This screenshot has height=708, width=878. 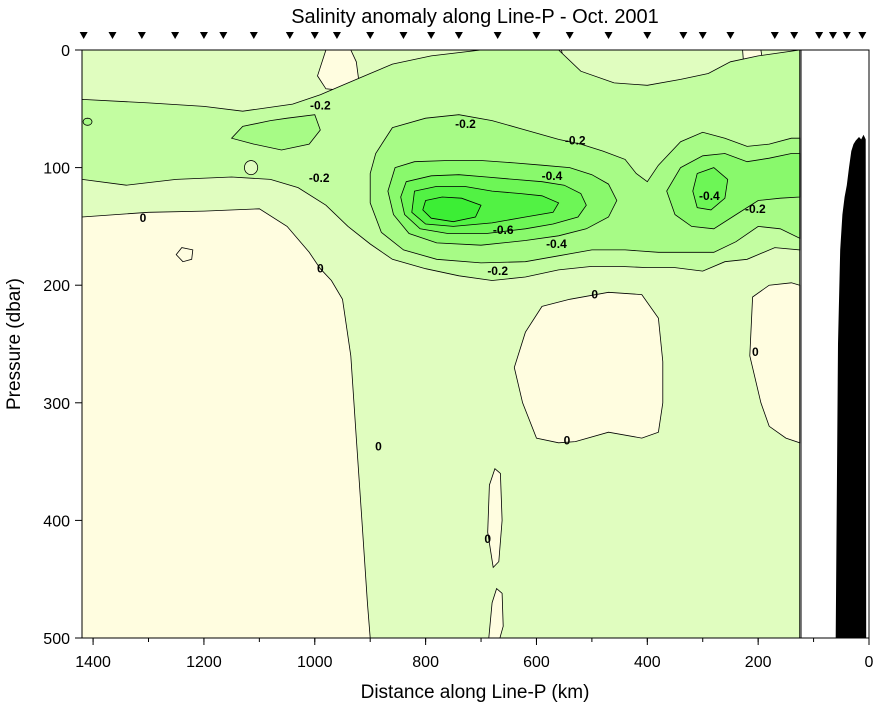 I want to click on bathymetry-shape, so click(x=851, y=386).